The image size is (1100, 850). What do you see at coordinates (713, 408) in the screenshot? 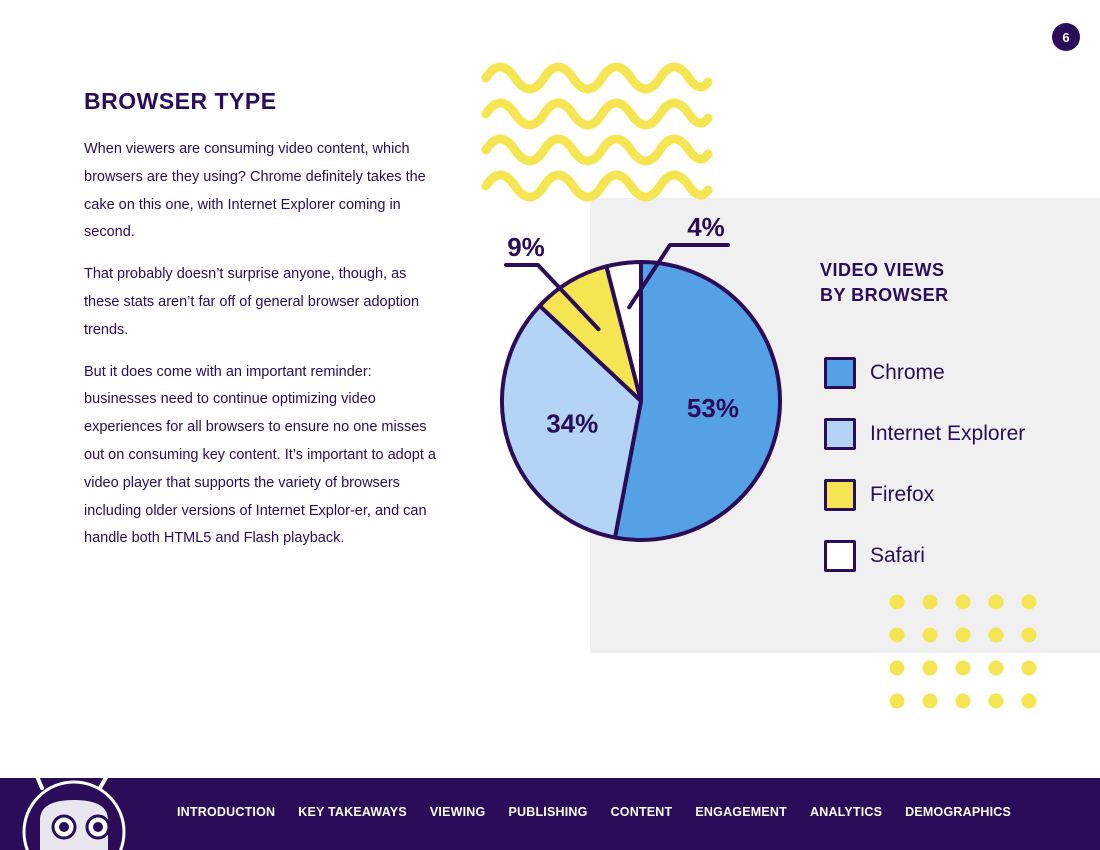
I see `pie-label-chrome: 53%` at bounding box center [713, 408].